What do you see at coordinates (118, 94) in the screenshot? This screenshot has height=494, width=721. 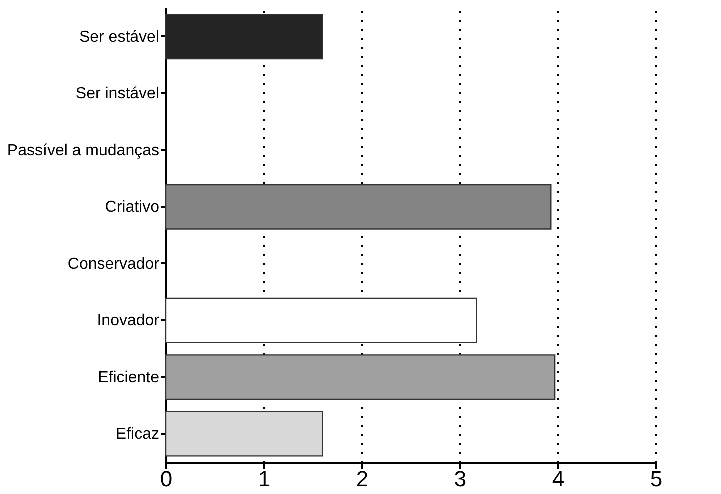 I see `y-tick-label: Ser instável` at bounding box center [118, 94].